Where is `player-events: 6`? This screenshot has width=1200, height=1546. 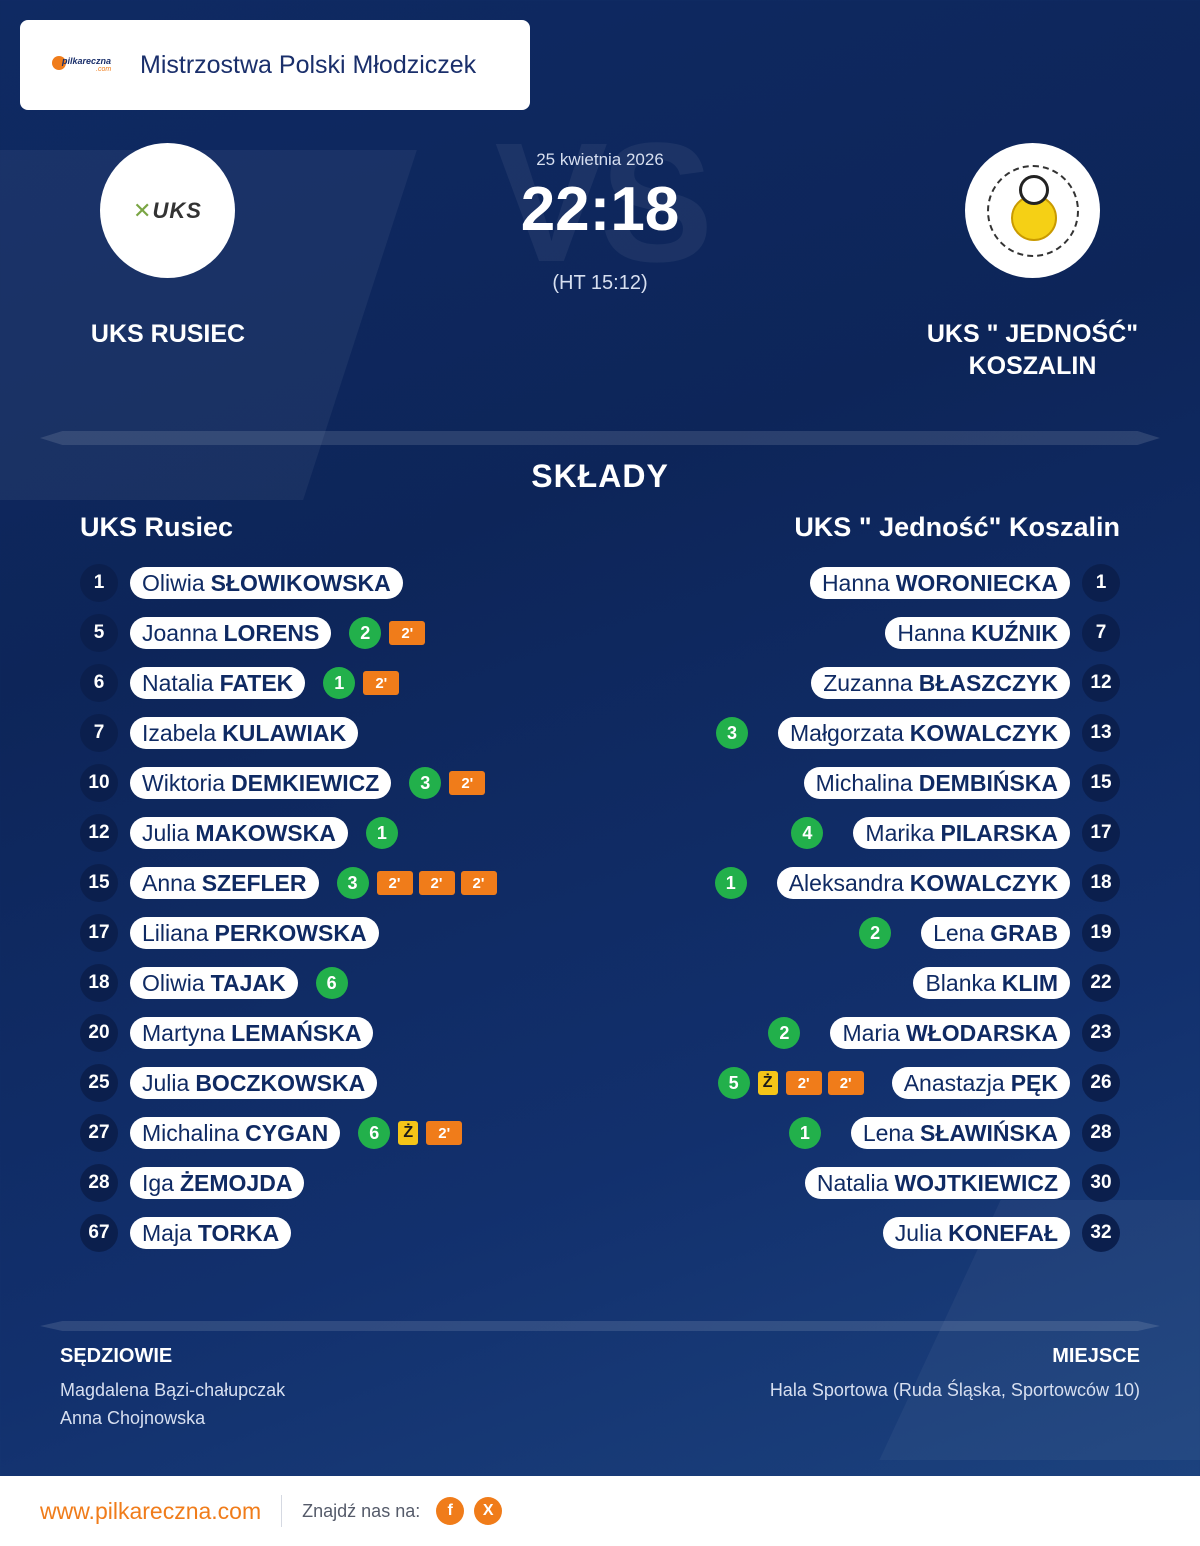
player-events: 6 is located at coordinates (335, 983).